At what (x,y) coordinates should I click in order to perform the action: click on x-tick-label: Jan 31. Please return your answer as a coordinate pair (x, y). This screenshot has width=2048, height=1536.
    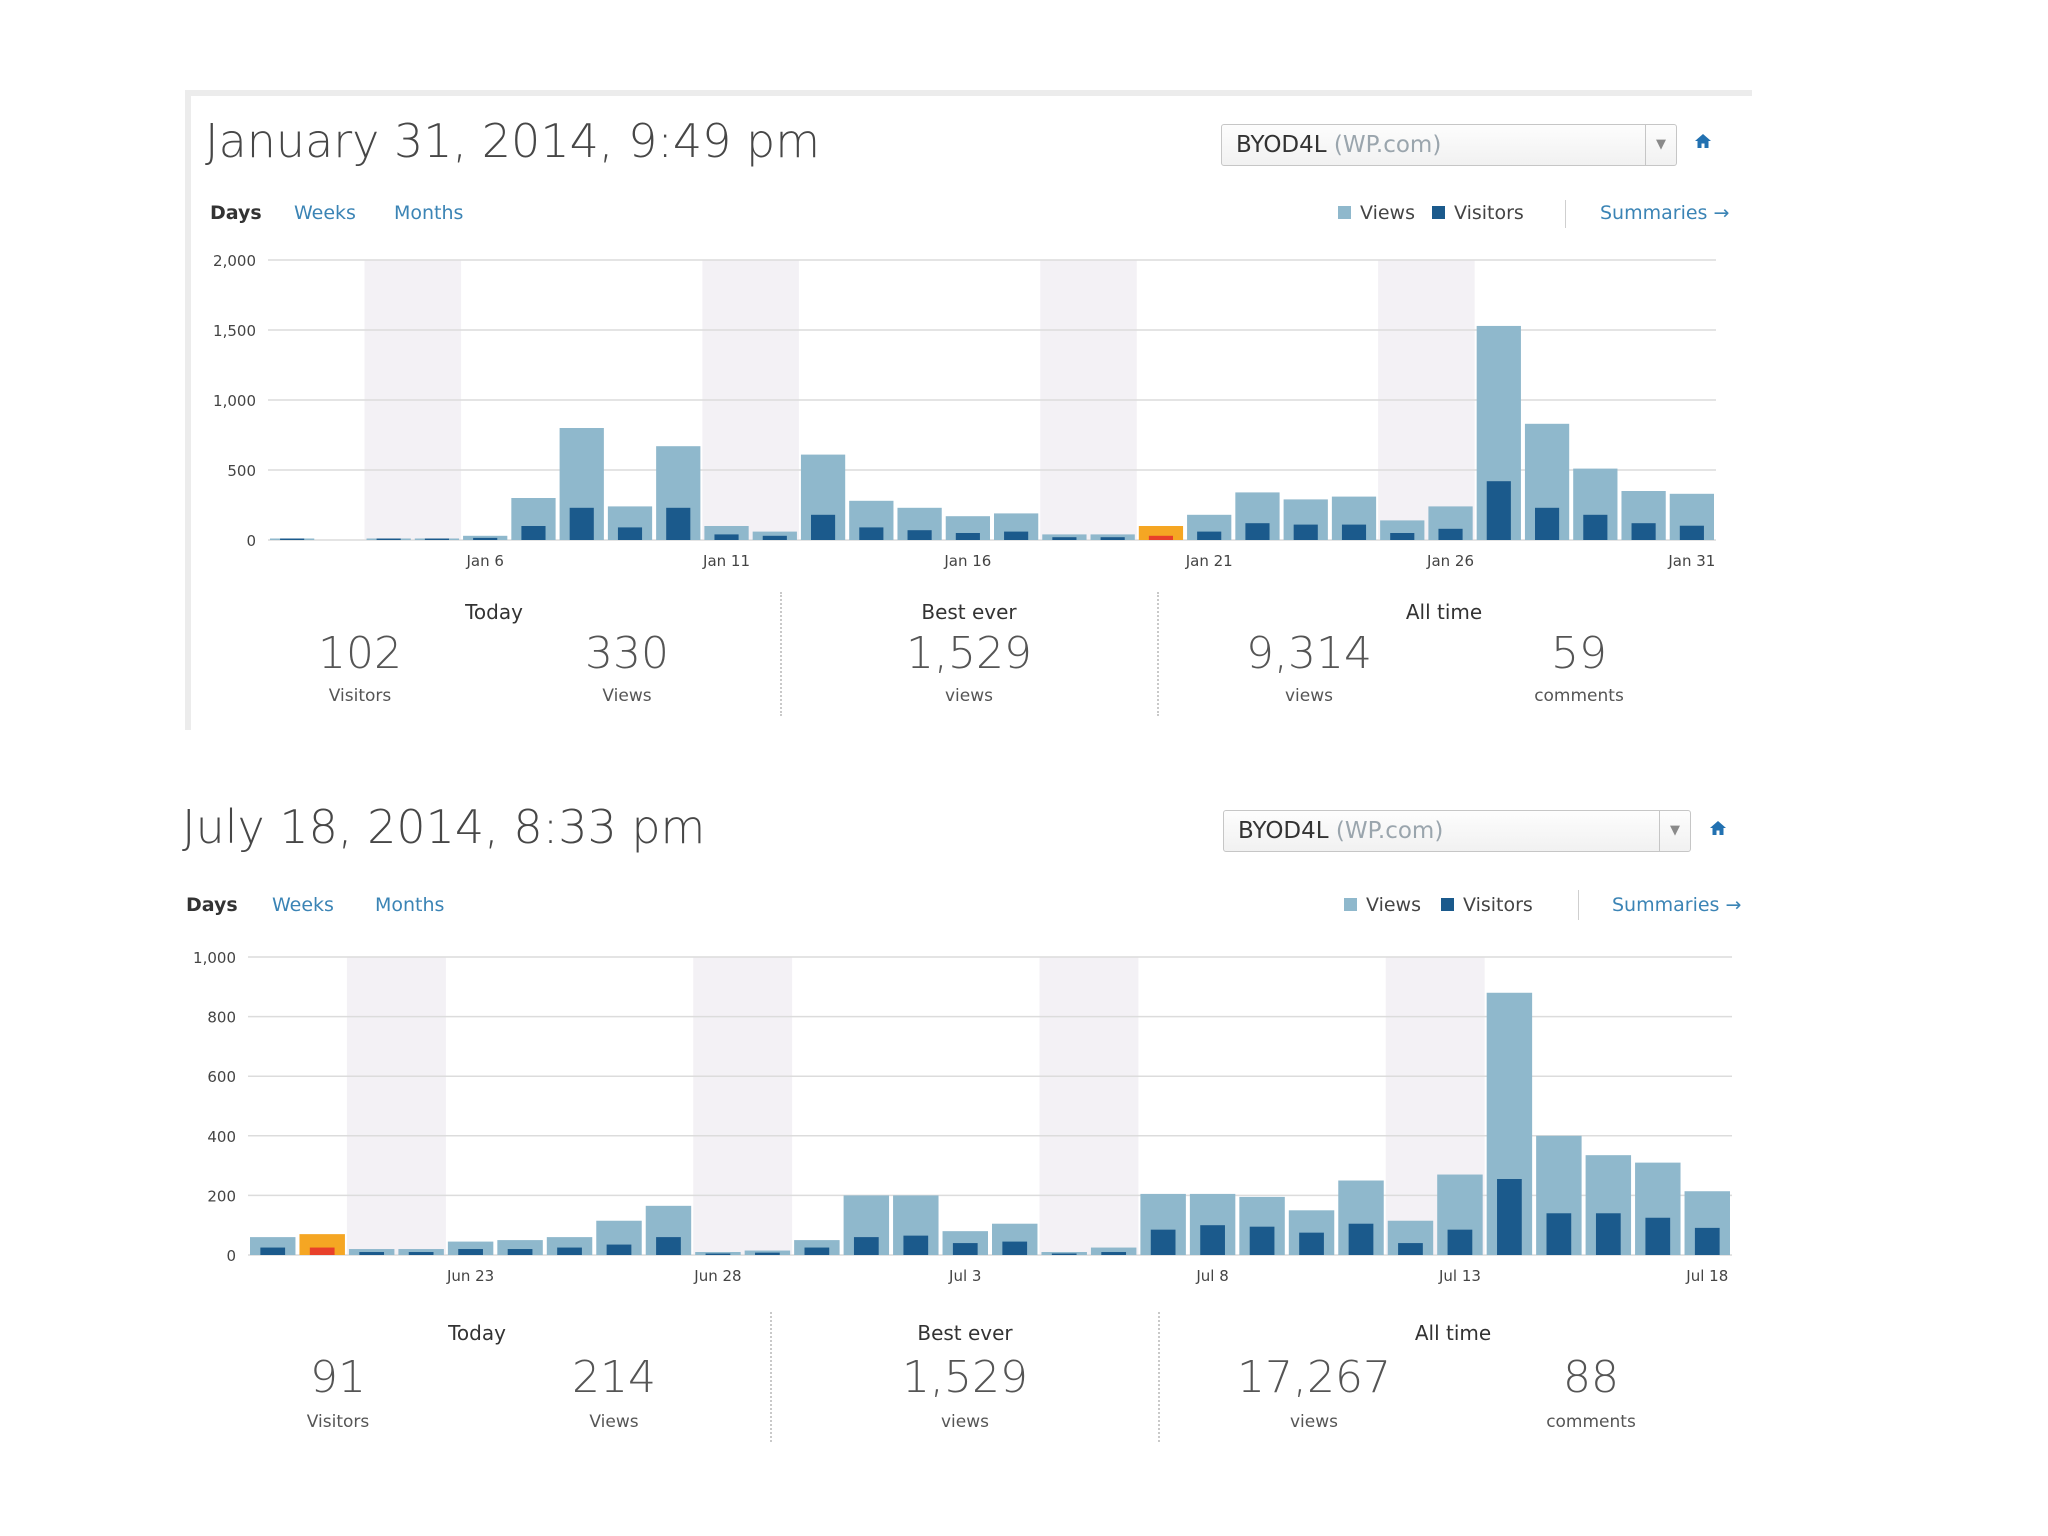
    Looking at the image, I should click on (1691, 561).